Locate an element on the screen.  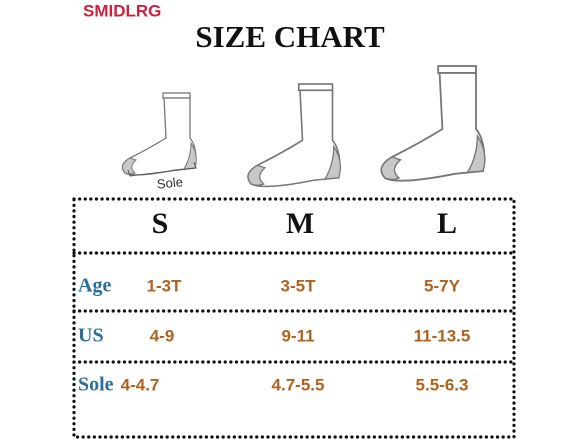
cell-value: 4.7-5.5 is located at coordinates (298, 384).